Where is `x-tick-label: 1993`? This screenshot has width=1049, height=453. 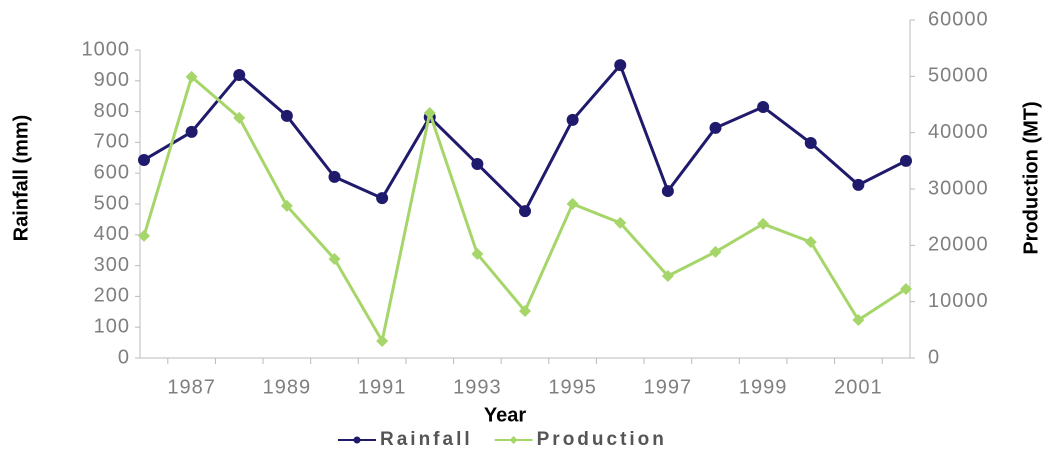
x-tick-label: 1993 is located at coordinates (477, 387).